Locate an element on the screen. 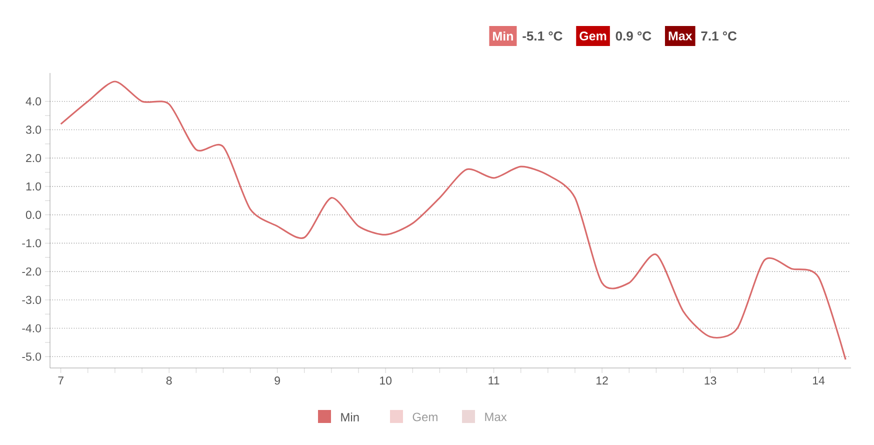 The image size is (874, 445). x-tick-label: 8 is located at coordinates (169, 380).